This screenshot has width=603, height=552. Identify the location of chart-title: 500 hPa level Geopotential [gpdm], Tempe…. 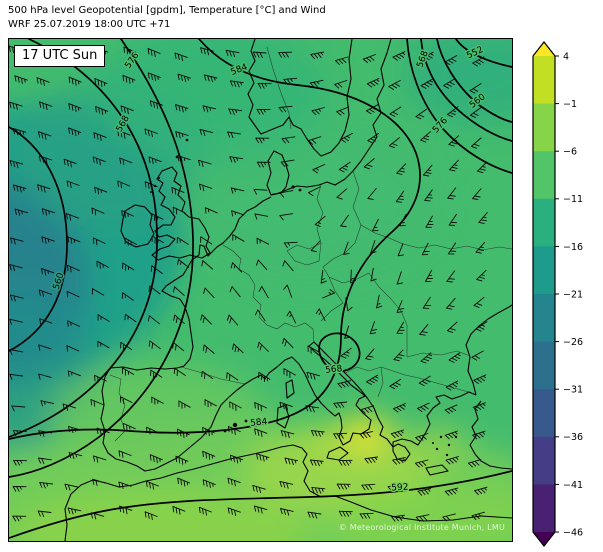
(167, 10).